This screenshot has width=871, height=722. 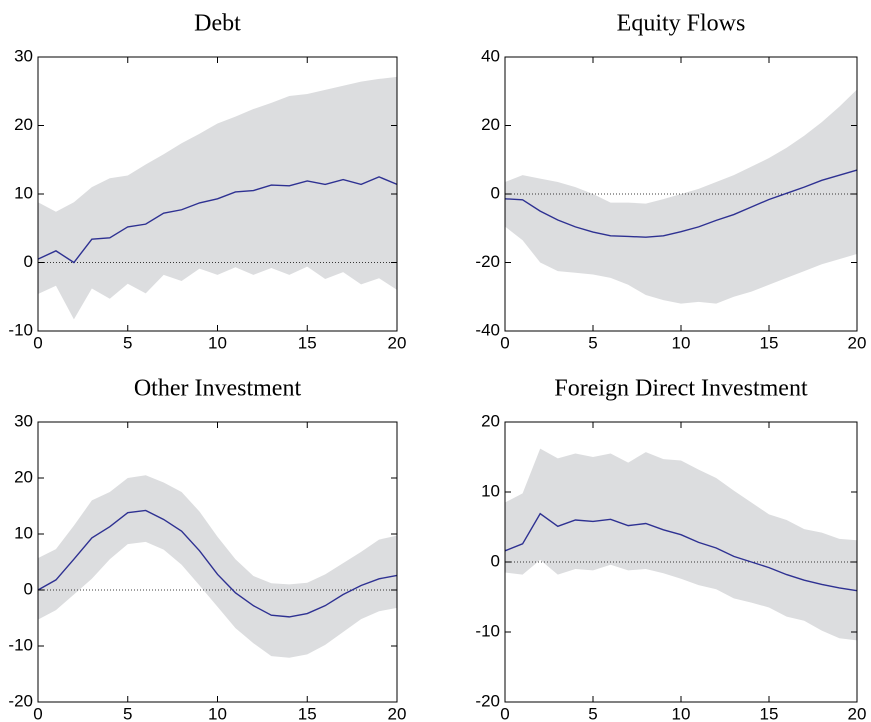 I want to click on chart-title: Equity Flows, so click(x=681, y=24).